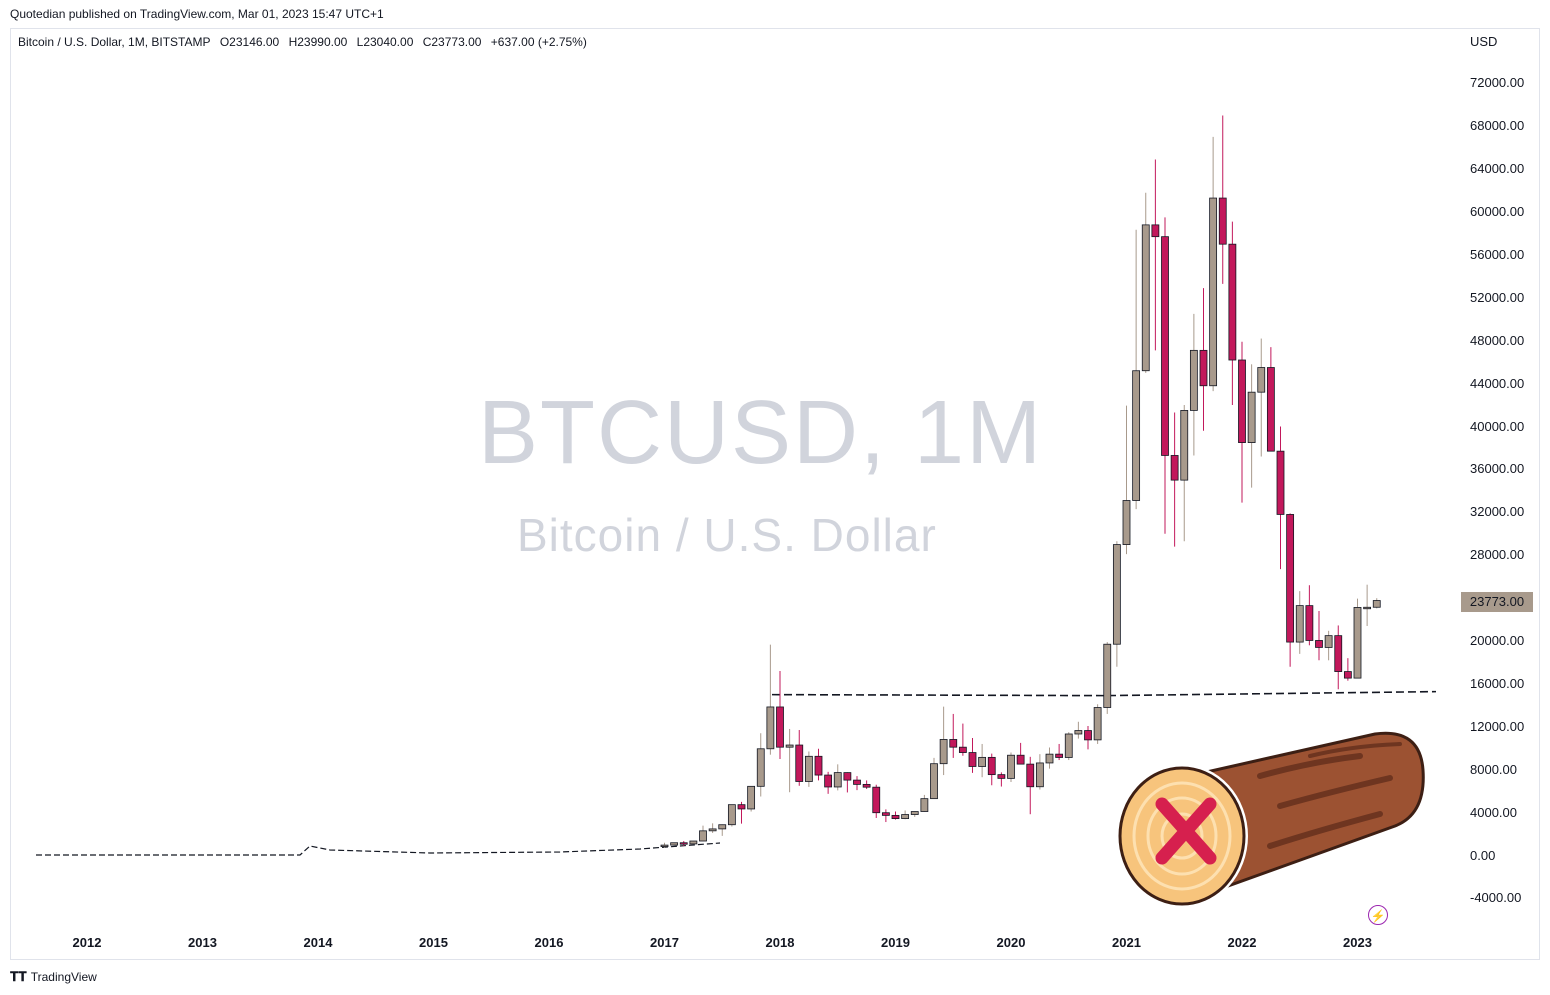  What do you see at coordinates (1497, 640) in the screenshot?
I see `y-tick-label: 20000.00` at bounding box center [1497, 640].